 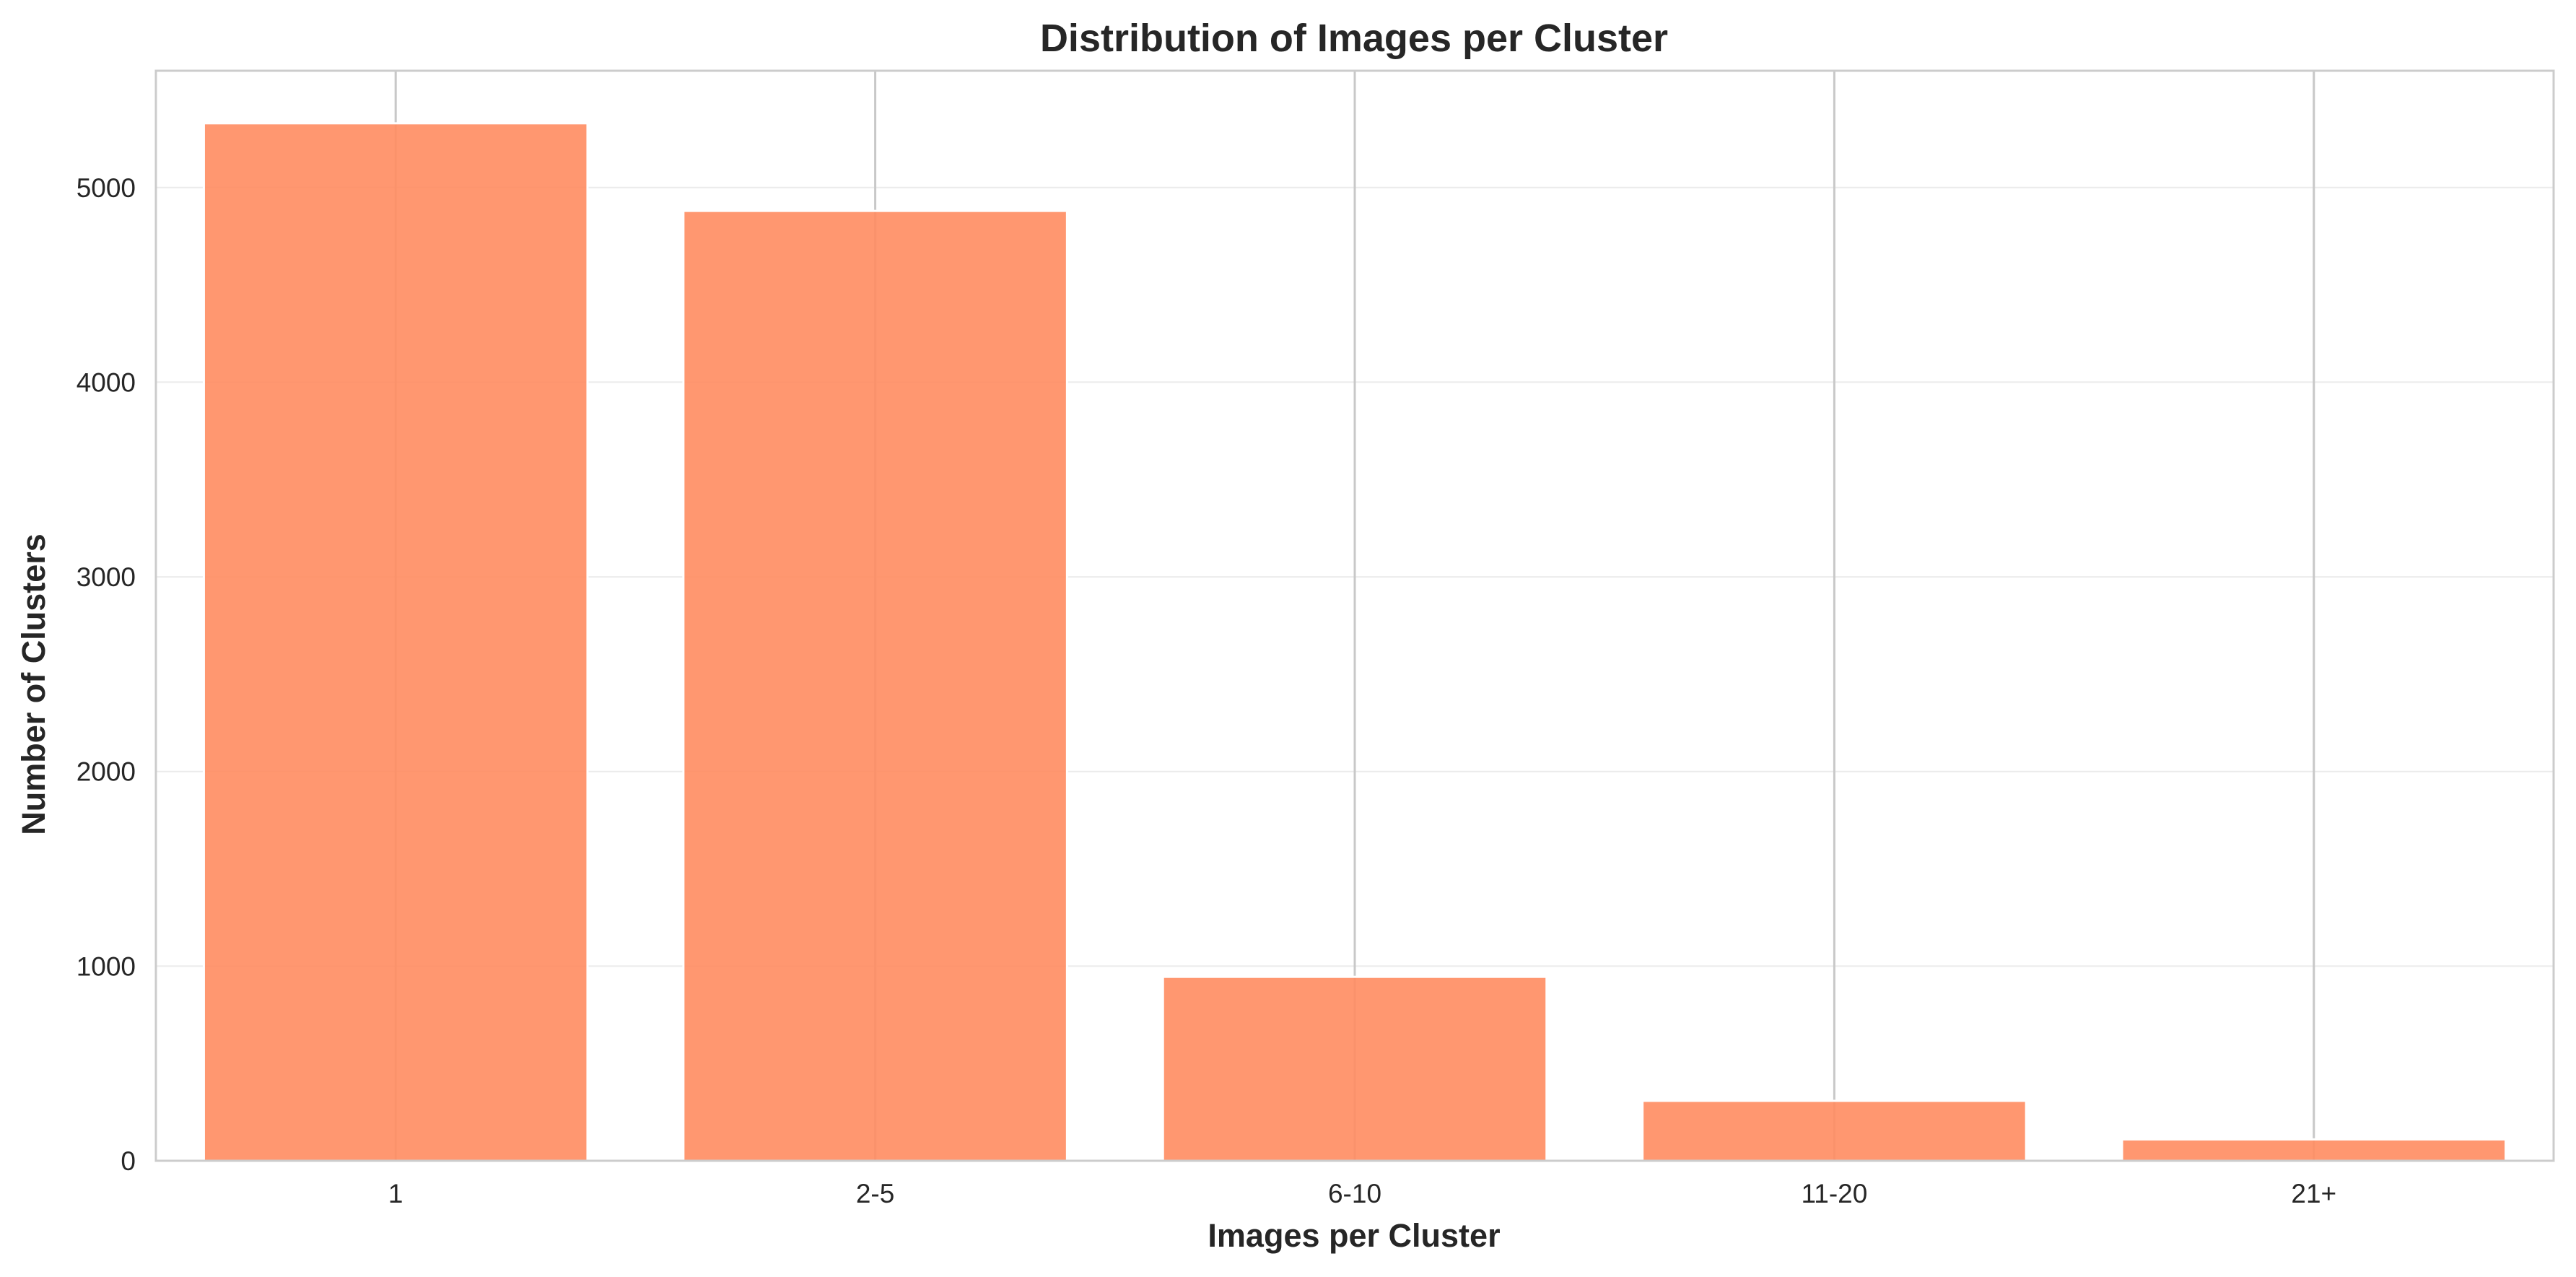 What do you see at coordinates (1354, 1235) in the screenshot?
I see `x-axis-label: Images per Cluster` at bounding box center [1354, 1235].